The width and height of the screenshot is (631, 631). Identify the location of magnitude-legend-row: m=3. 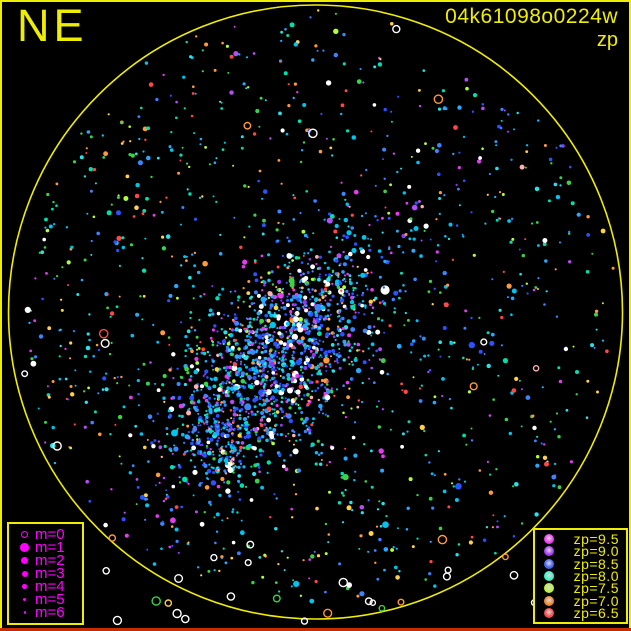
(47, 573).